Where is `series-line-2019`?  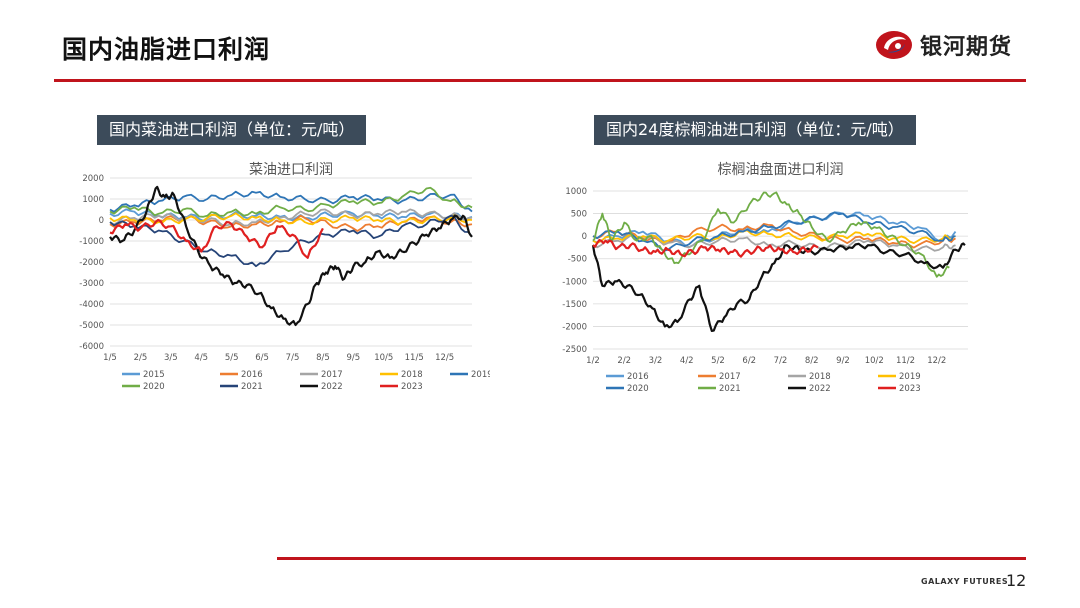 series-line-2019 is located at coordinates (774, 236).